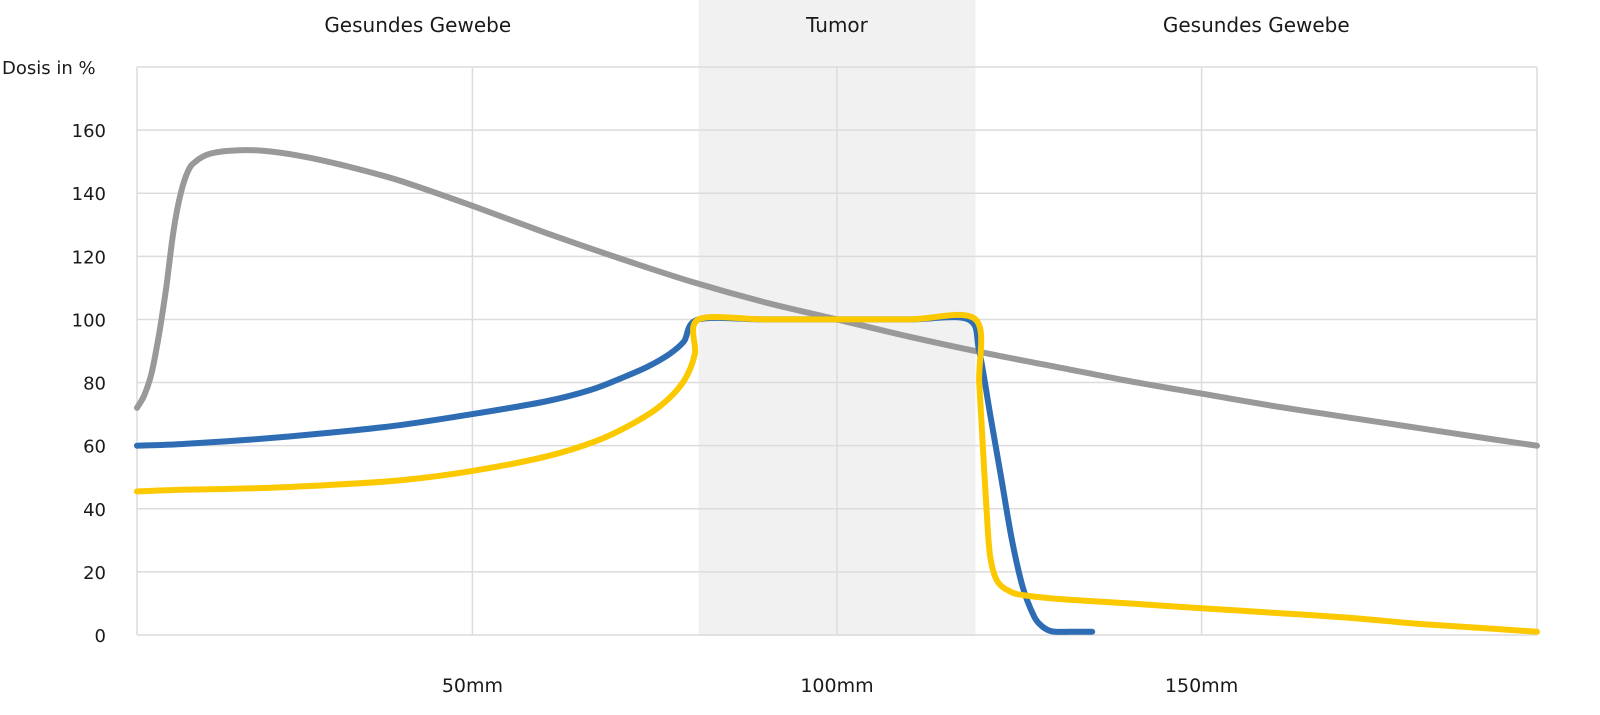  I want to click on region-label-0: Gesundes Gewebe, so click(417, 25).